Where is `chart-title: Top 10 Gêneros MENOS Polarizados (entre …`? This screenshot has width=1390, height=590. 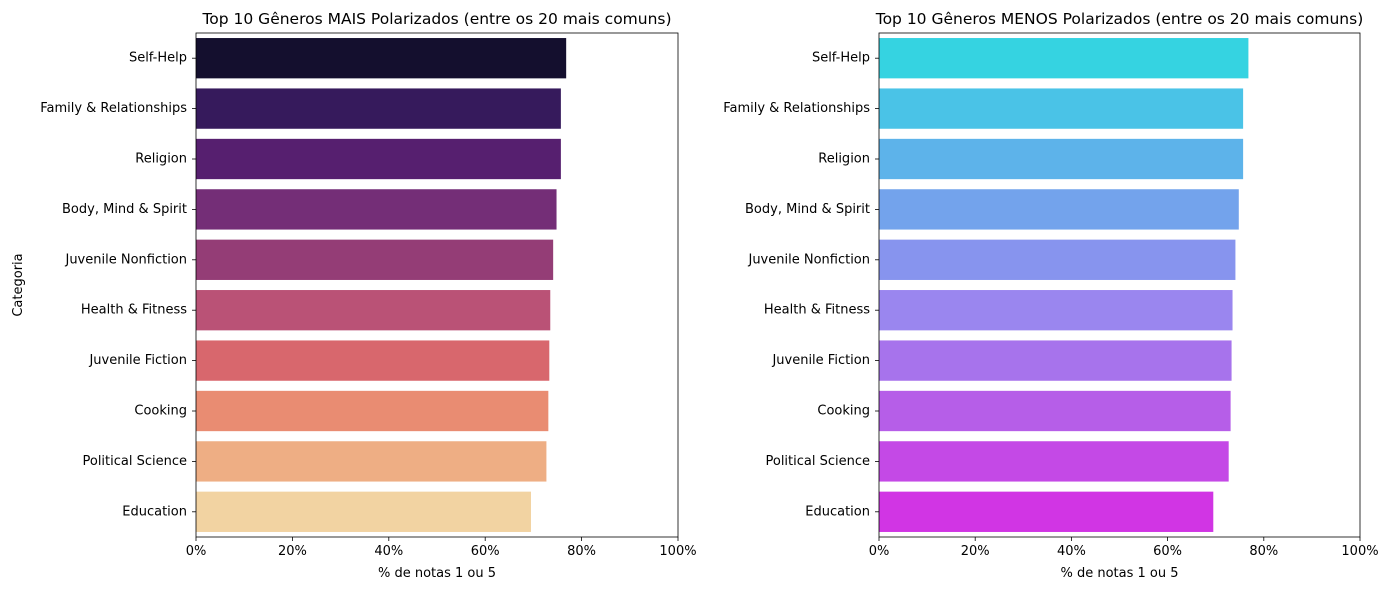
chart-title: Top 10 Gêneros MENOS Polarizados (entre … is located at coordinates (1119, 19).